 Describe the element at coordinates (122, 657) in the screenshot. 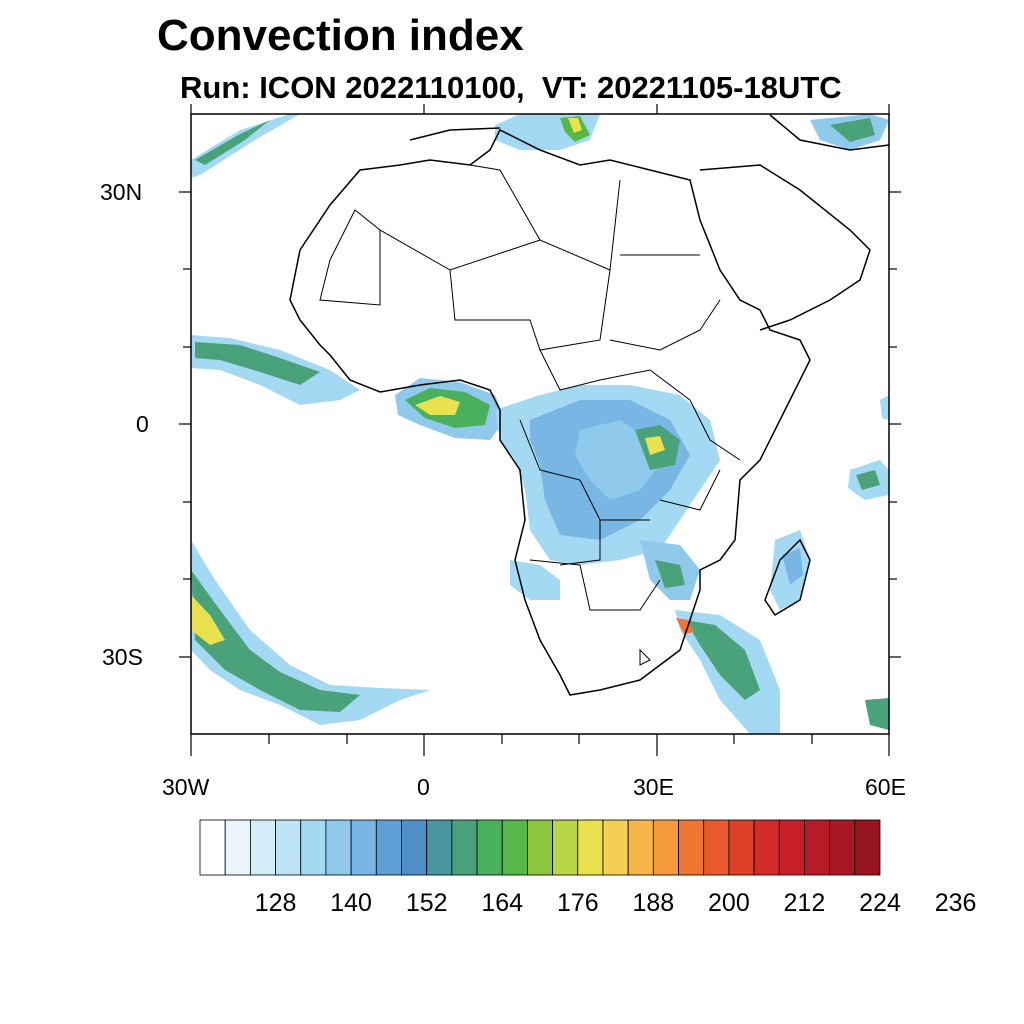

I see `lat-label-30s: 30S` at that location.